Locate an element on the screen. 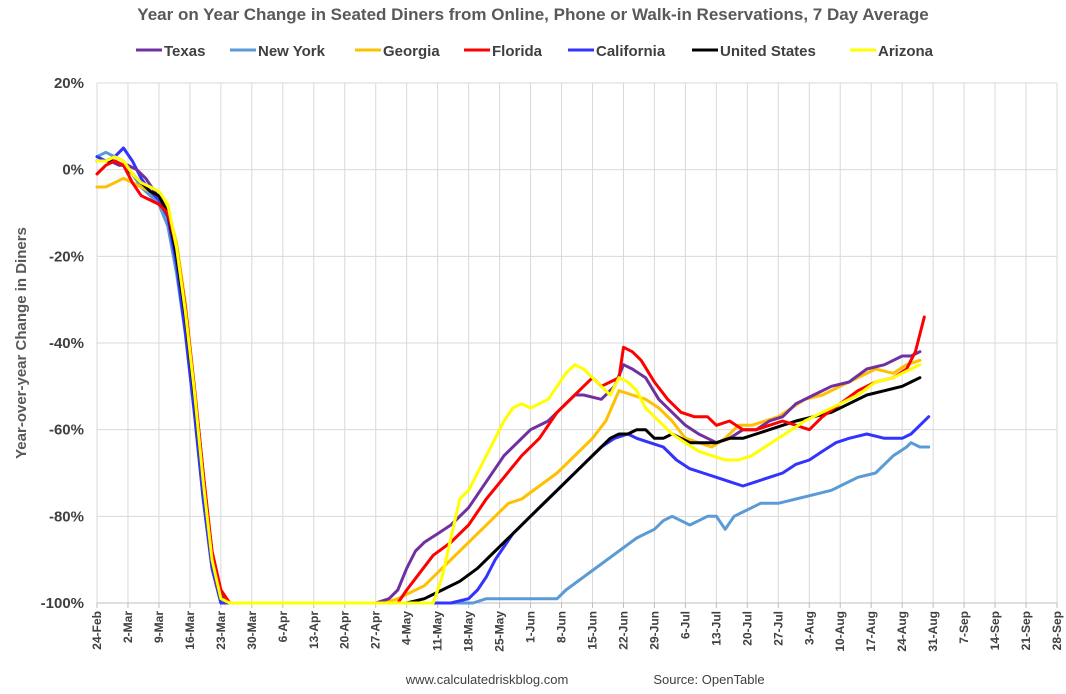  legend-label-california: California is located at coordinates (631, 51).